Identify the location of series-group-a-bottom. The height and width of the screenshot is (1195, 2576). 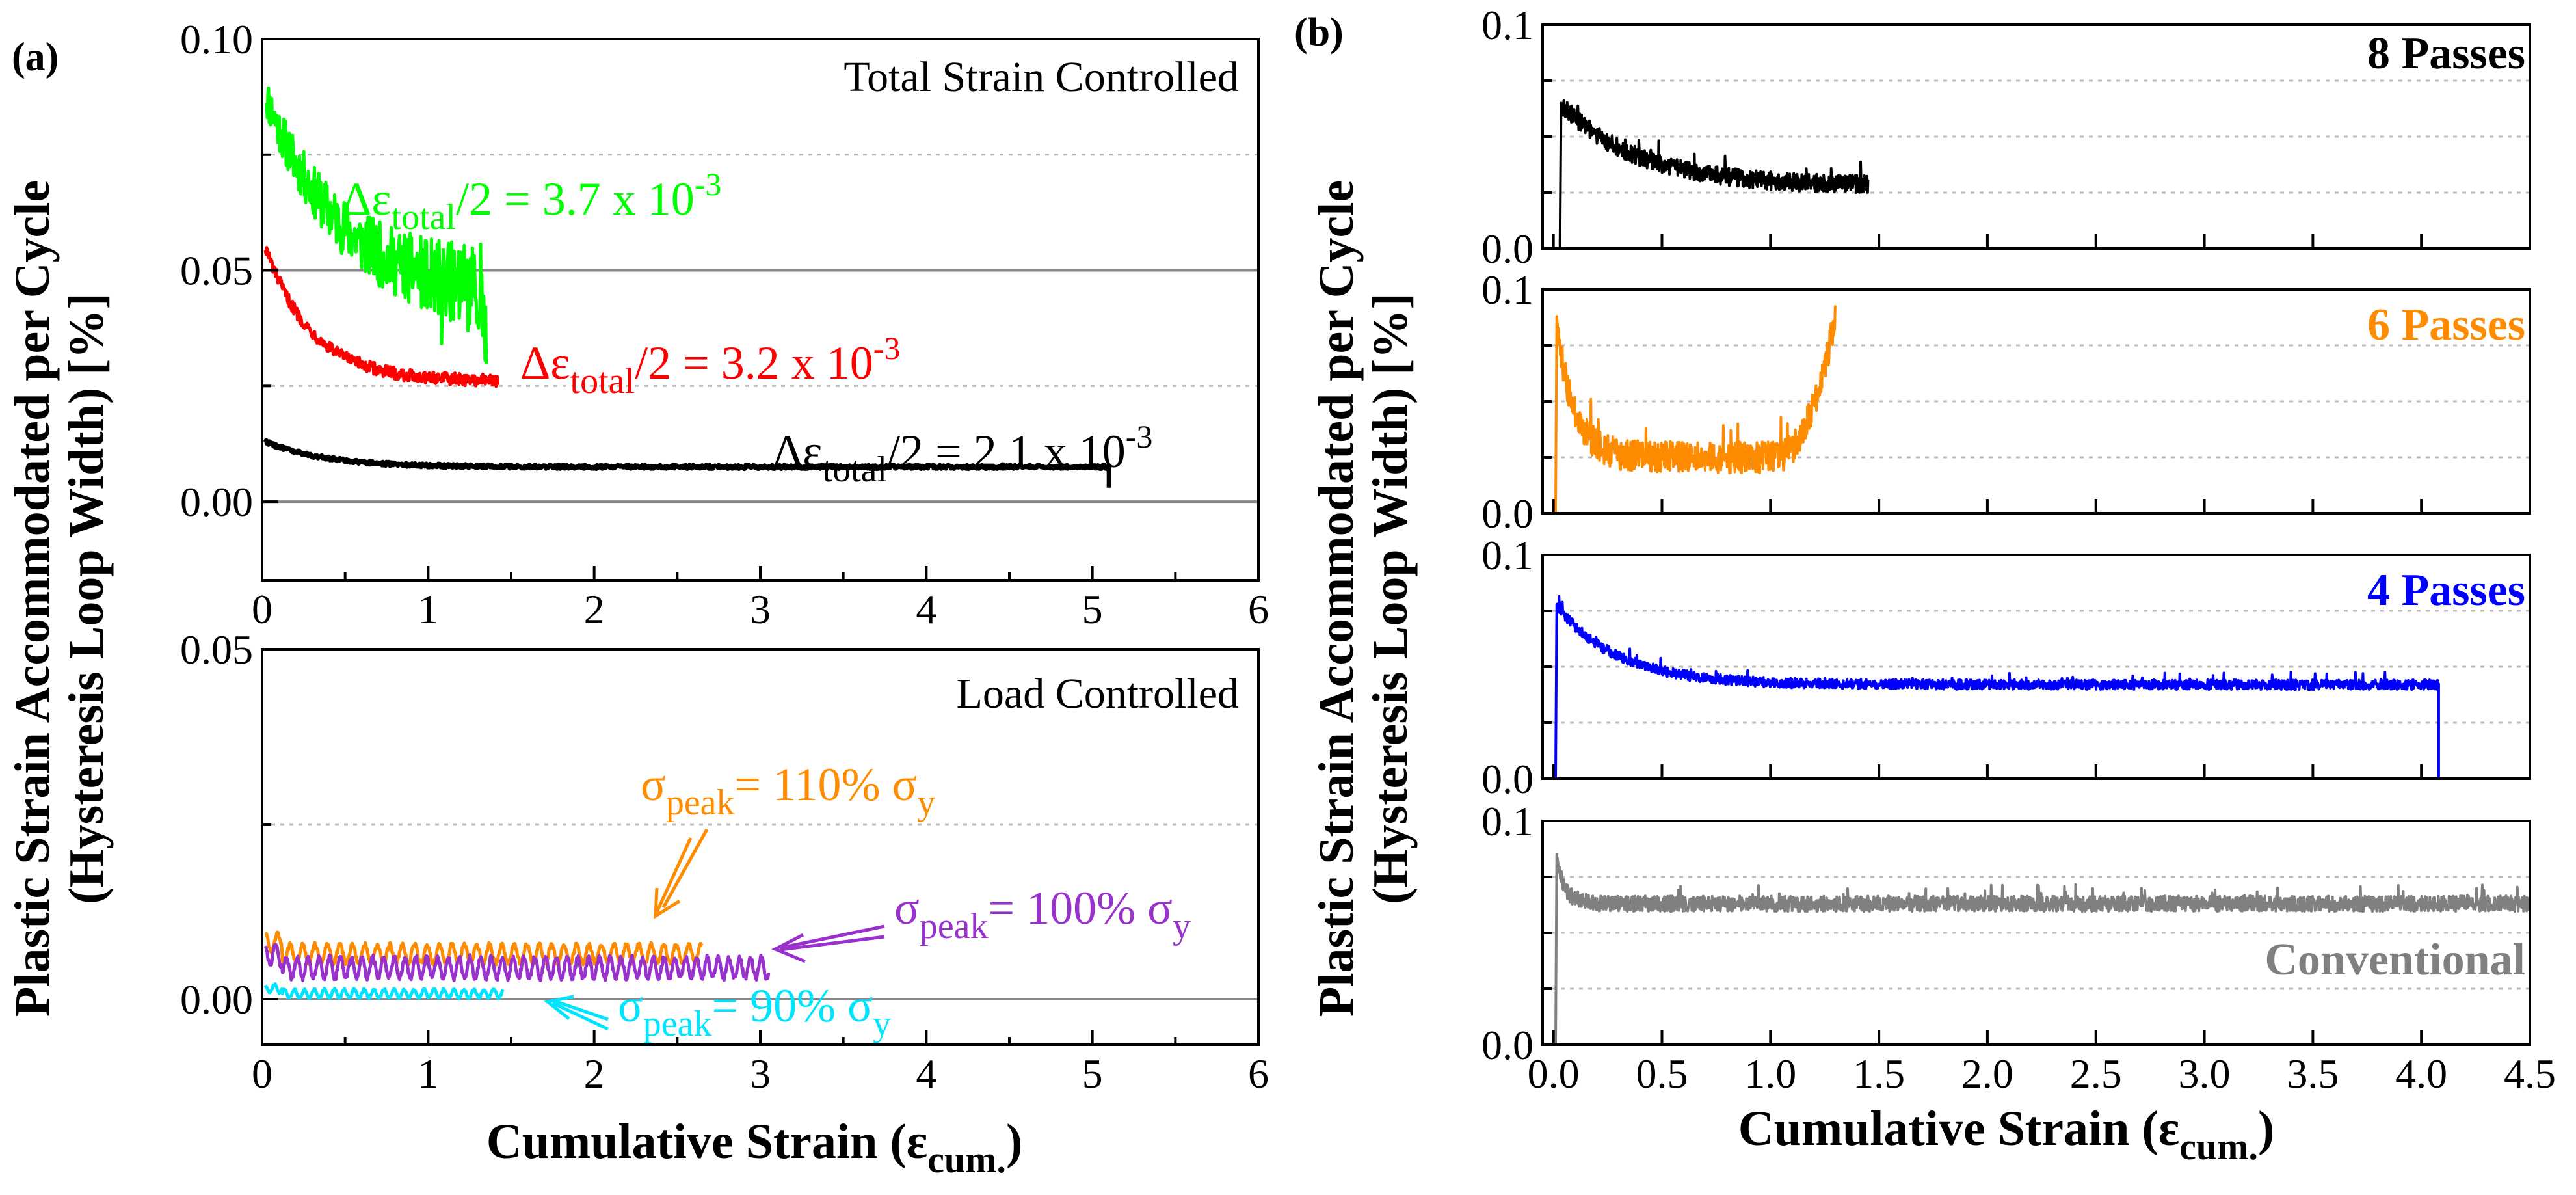
(517, 965).